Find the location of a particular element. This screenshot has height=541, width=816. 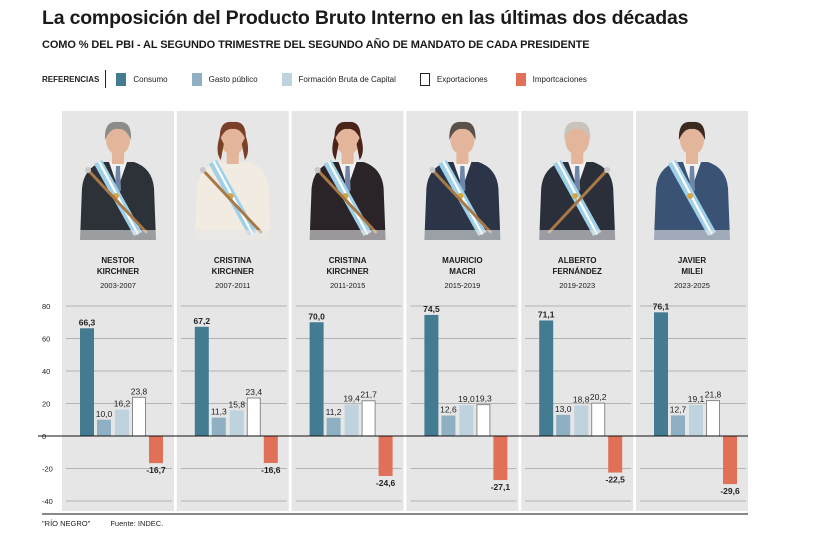

y-tick-label: 80 is located at coordinates (46, 306).